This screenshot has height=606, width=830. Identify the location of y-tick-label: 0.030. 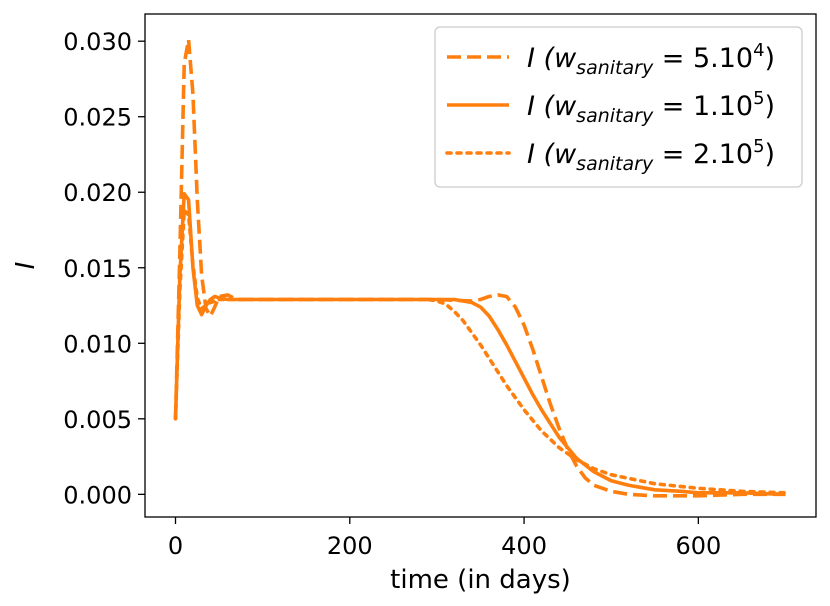
(97, 42).